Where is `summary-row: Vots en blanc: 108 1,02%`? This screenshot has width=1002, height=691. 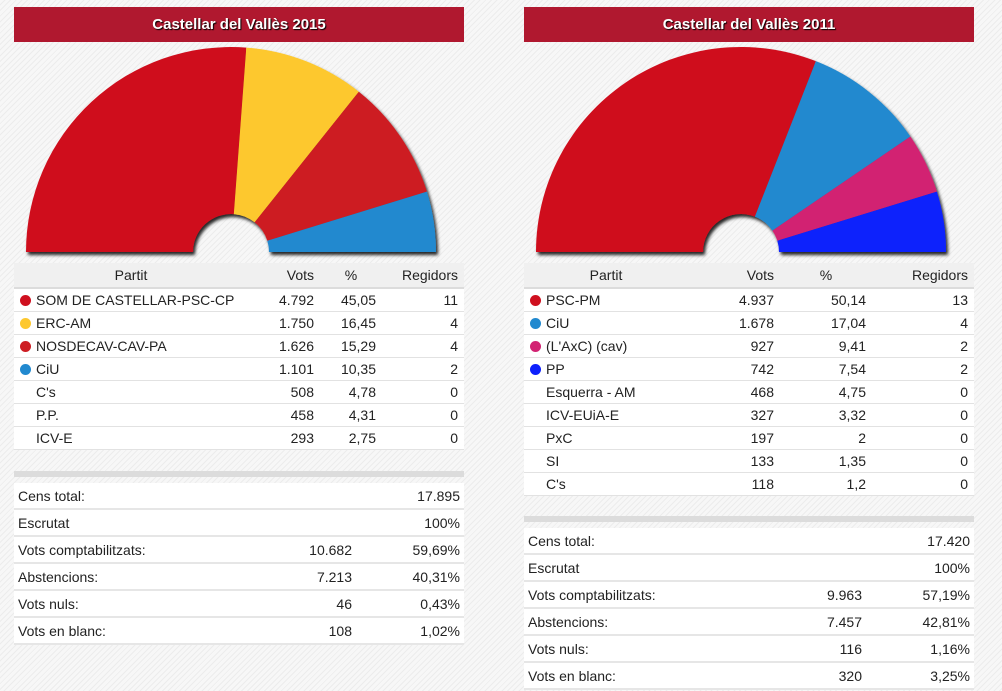 summary-row: Vots en blanc: 108 1,02% is located at coordinates (239, 631).